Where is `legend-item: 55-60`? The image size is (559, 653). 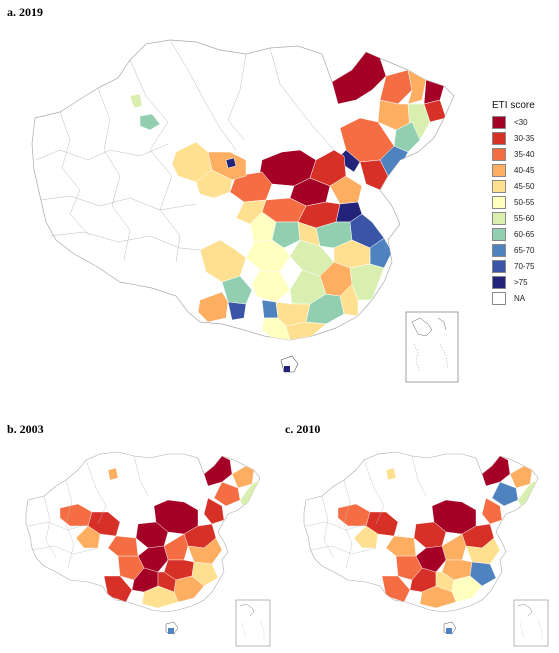
legend-item: 55-60 is located at coordinates (513, 218).